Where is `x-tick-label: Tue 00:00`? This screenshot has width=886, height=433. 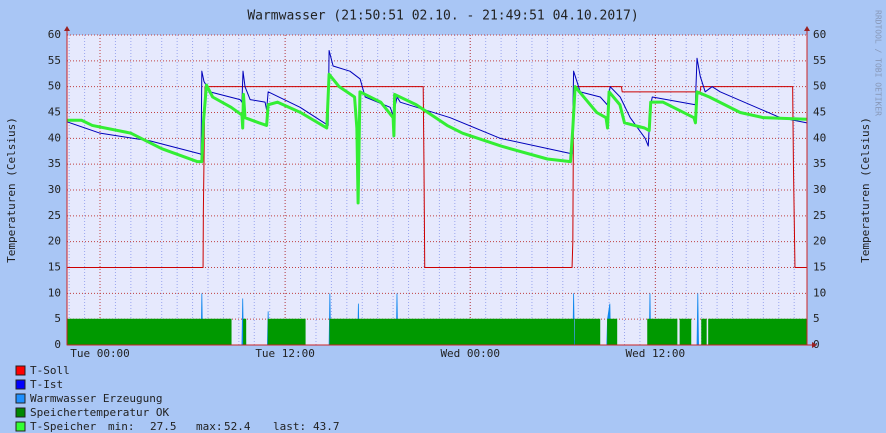 x-tick-label: Tue 00:00 is located at coordinates (100, 353).